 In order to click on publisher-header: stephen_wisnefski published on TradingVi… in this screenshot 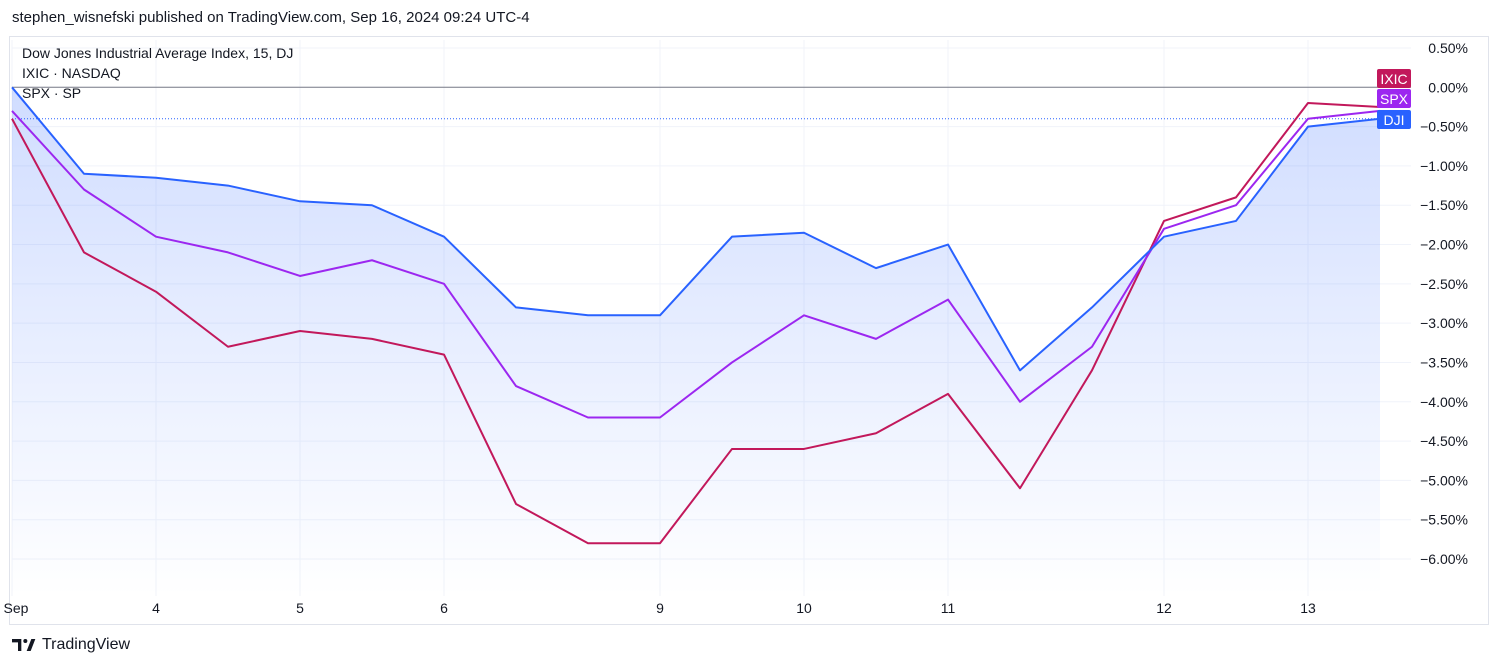, I will do `click(271, 17)`.